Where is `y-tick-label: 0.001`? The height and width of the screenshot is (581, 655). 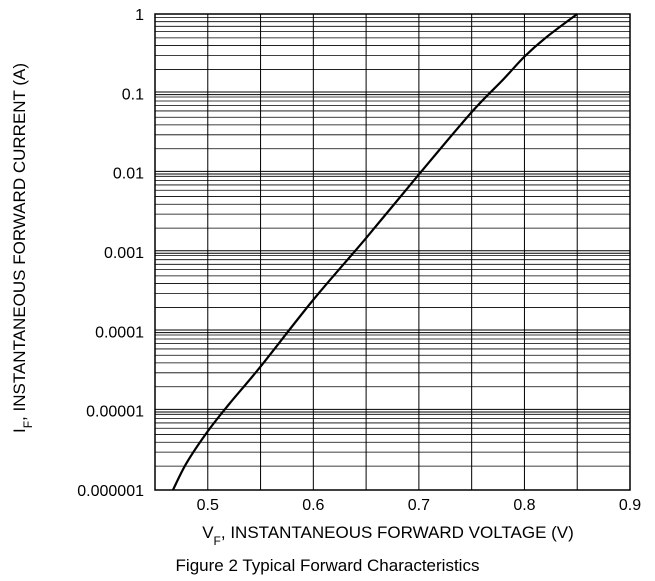
y-tick-label: 0.001 is located at coordinates (124, 253).